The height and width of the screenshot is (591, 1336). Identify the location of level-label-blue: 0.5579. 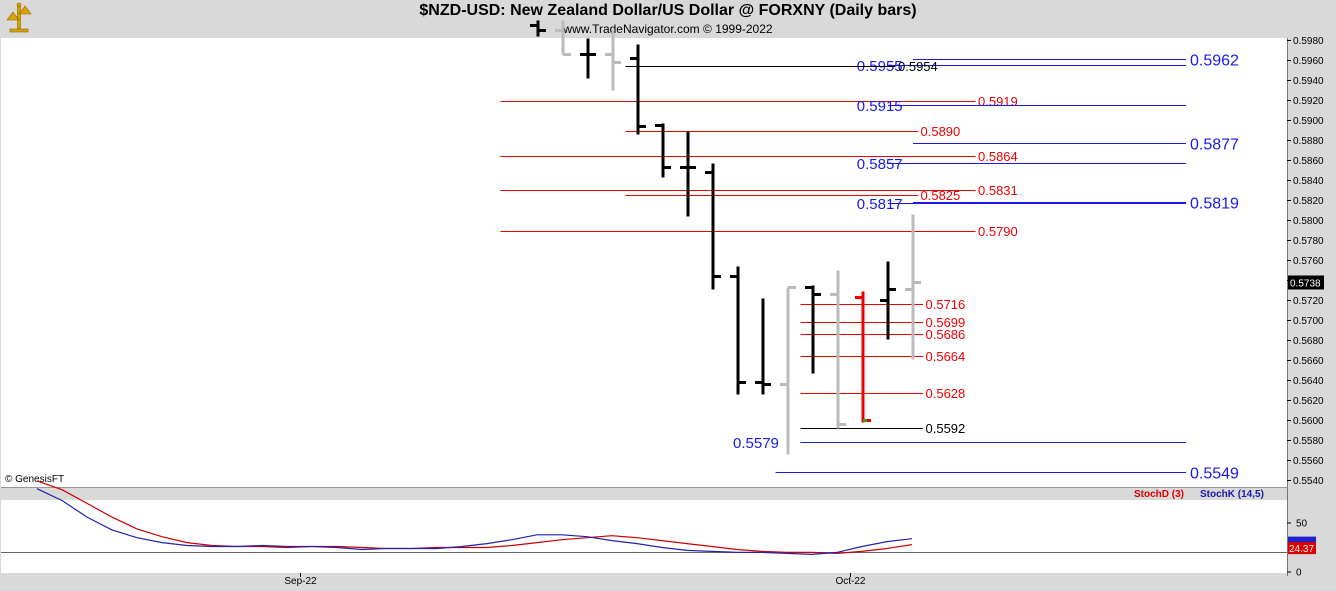
(756, 443).